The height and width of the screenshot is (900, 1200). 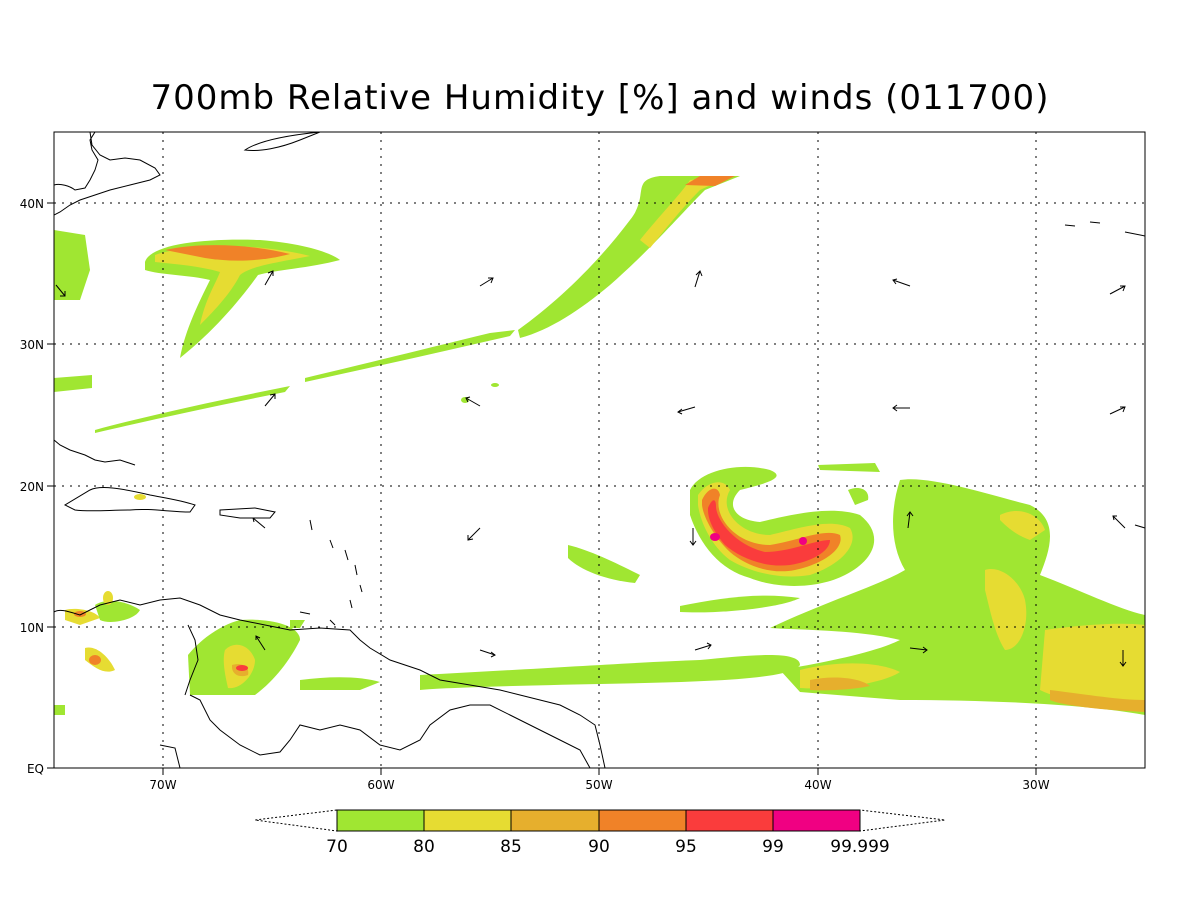 I want to click on colorbar-label-85: 85, so click(x=511, y=847).